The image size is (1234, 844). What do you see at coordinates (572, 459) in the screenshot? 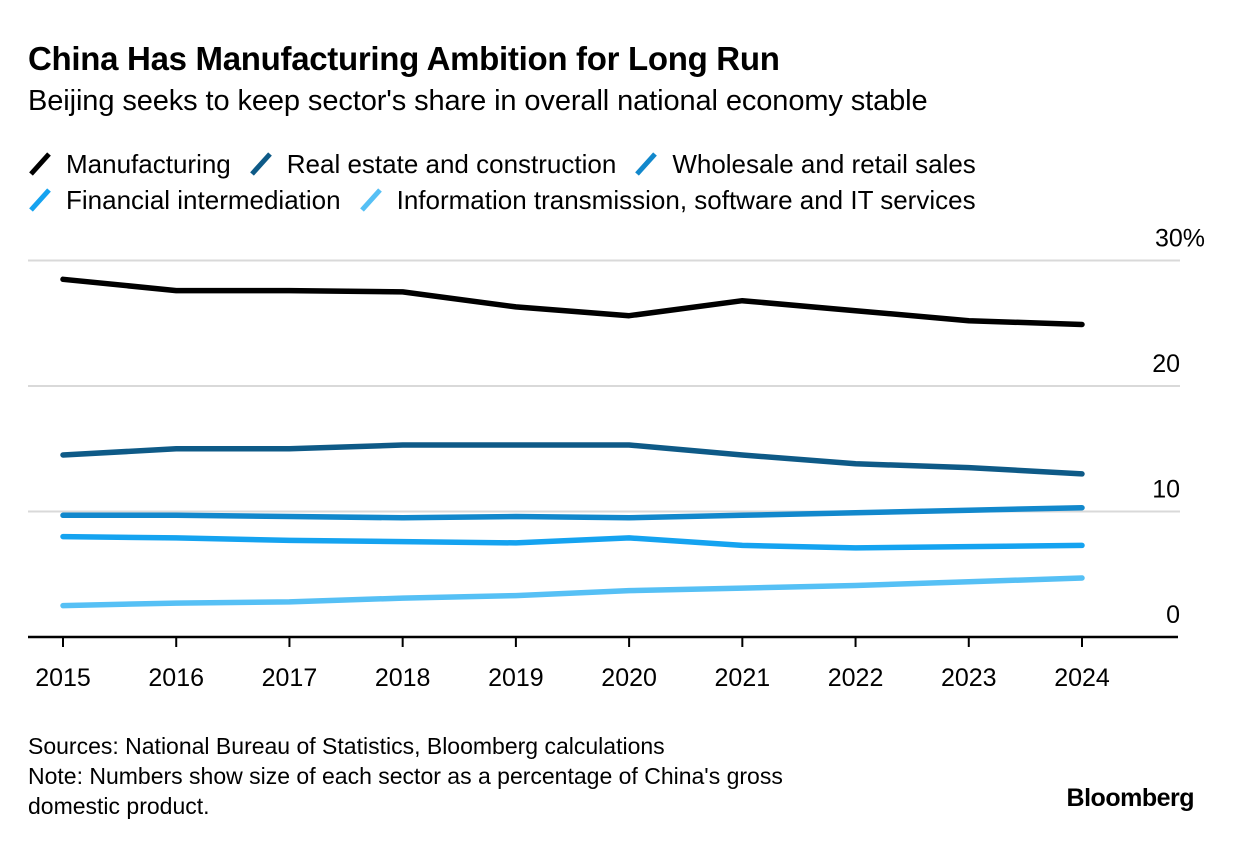
I see `series-line-real-estate-and-construction` at bounding box center [572, 459].